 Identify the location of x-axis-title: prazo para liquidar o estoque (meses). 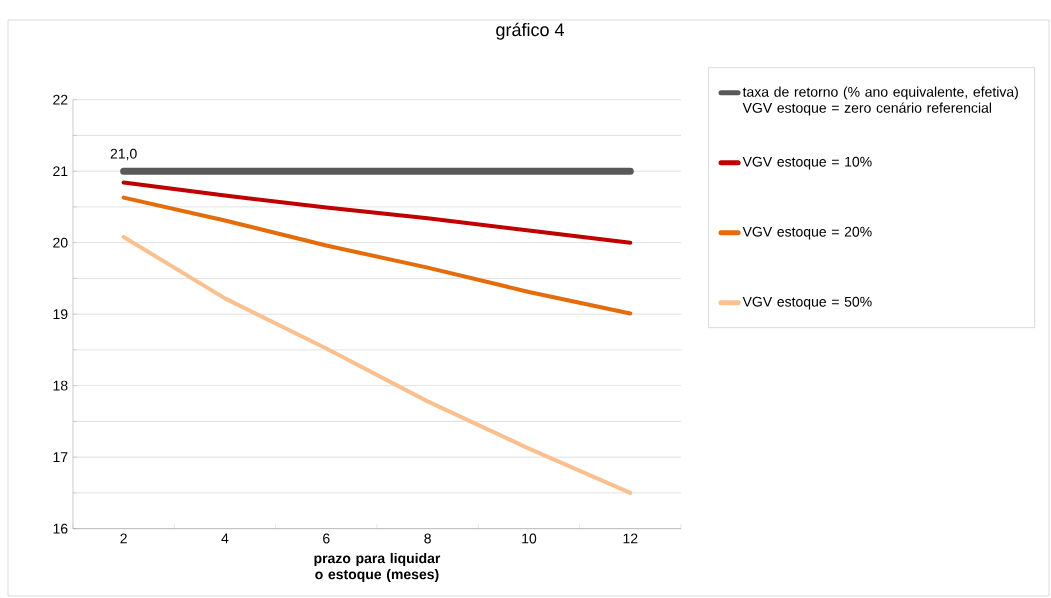
(377, 567).